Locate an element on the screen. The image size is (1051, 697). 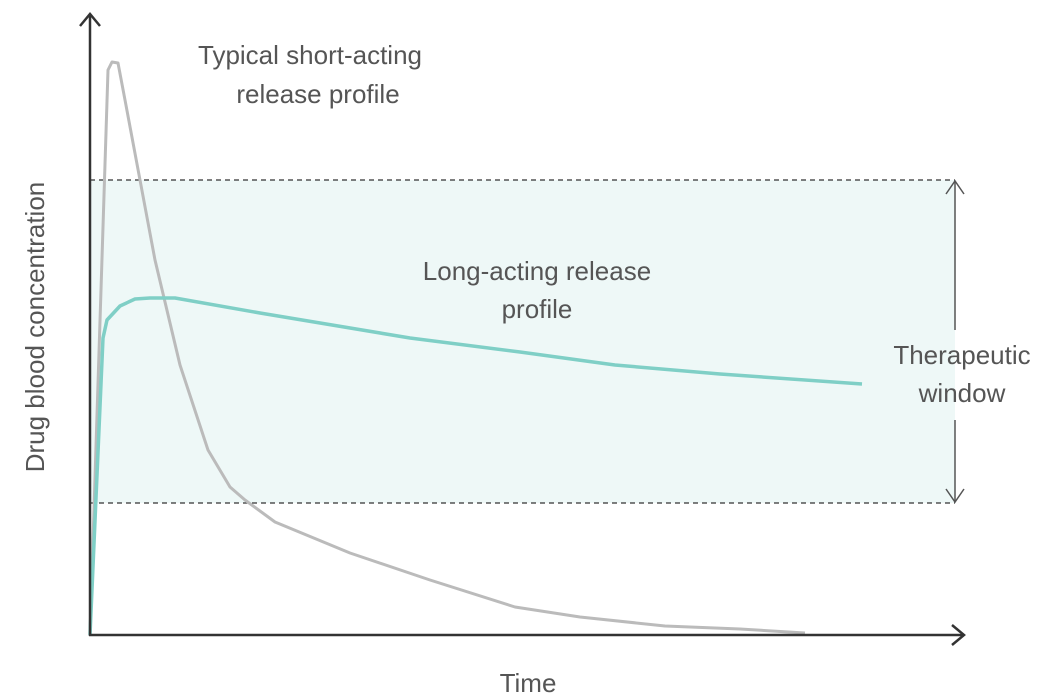
annotation: release profile is located at coordinates (317, 94).